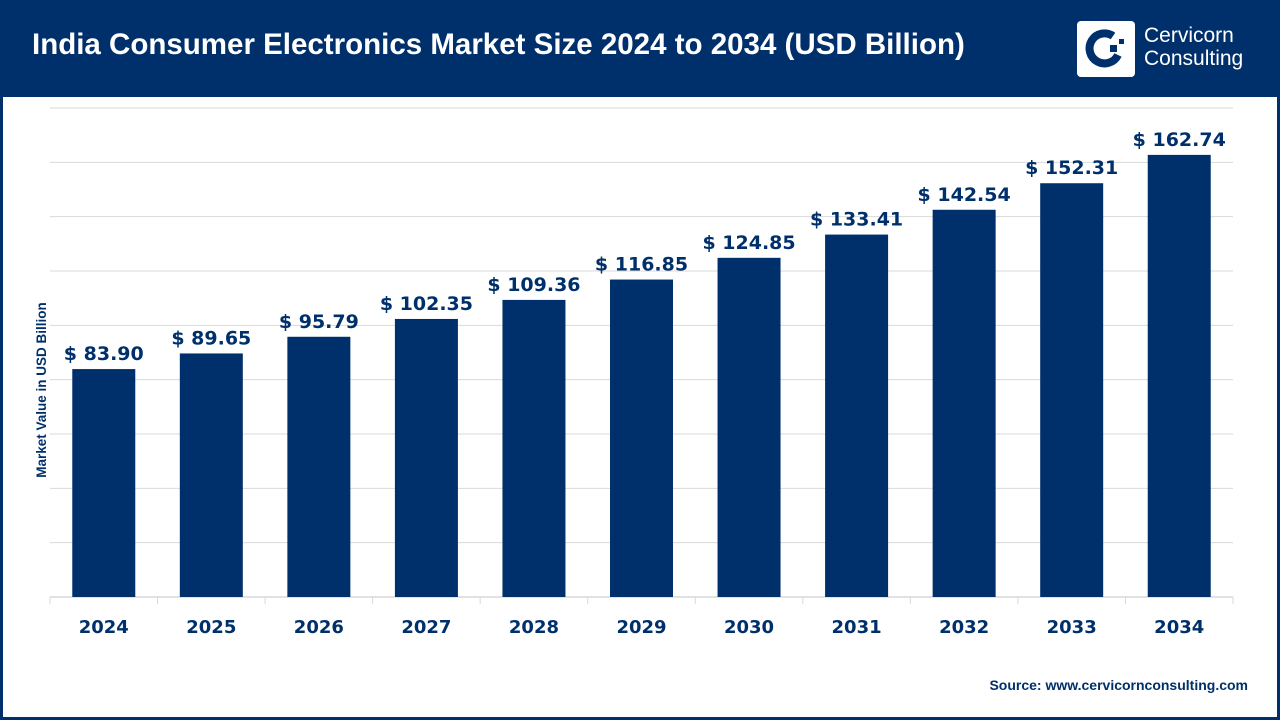 Image resolution: width=1280 pixels, height=720 pixels. What do you see at coordinates (319, 322) in the screenshot?
I see `data-label: $ 95.79` at bounding box center [319, 322].